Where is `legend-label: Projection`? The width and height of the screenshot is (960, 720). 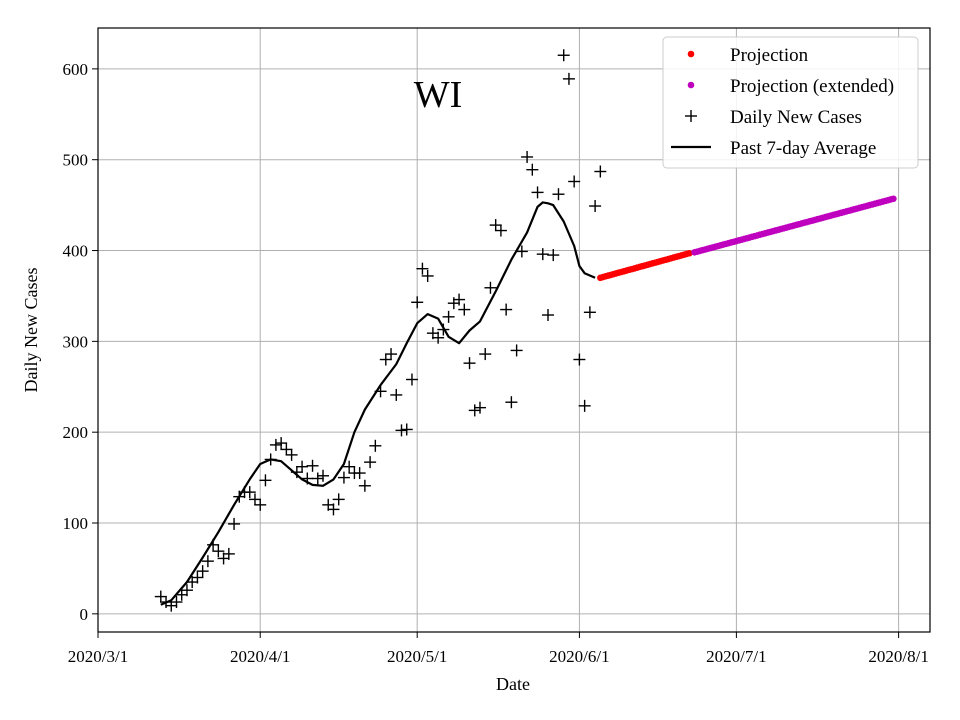 legend-label: Projection is located at coordinates (769, 55).